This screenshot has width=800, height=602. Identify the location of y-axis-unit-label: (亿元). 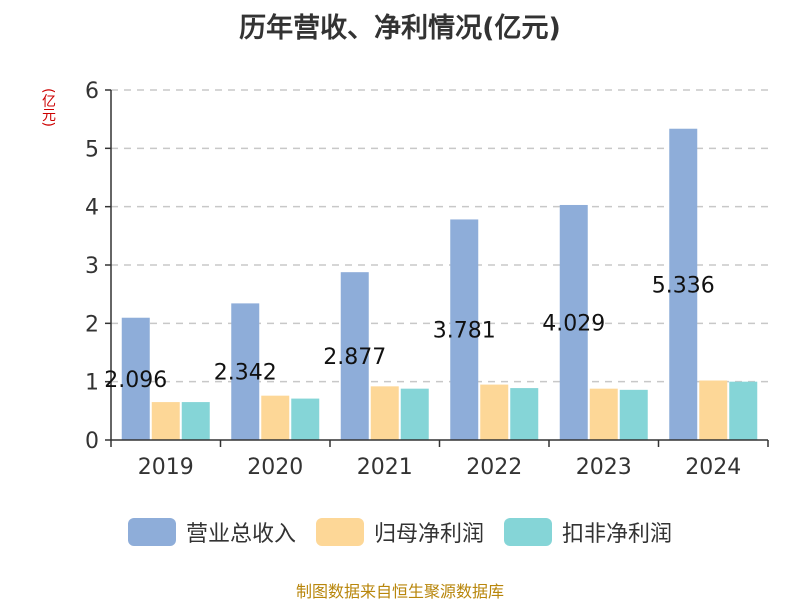
(48, 107).